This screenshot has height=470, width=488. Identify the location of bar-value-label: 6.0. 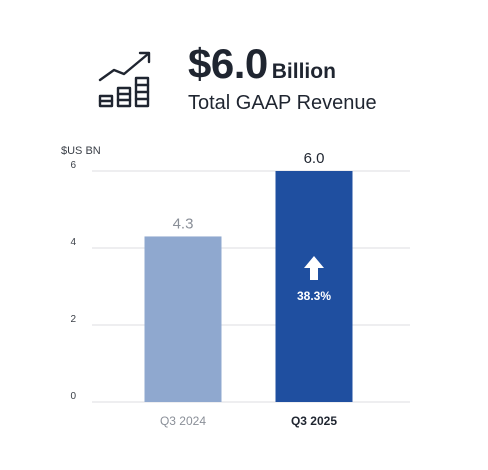
(314, 158).